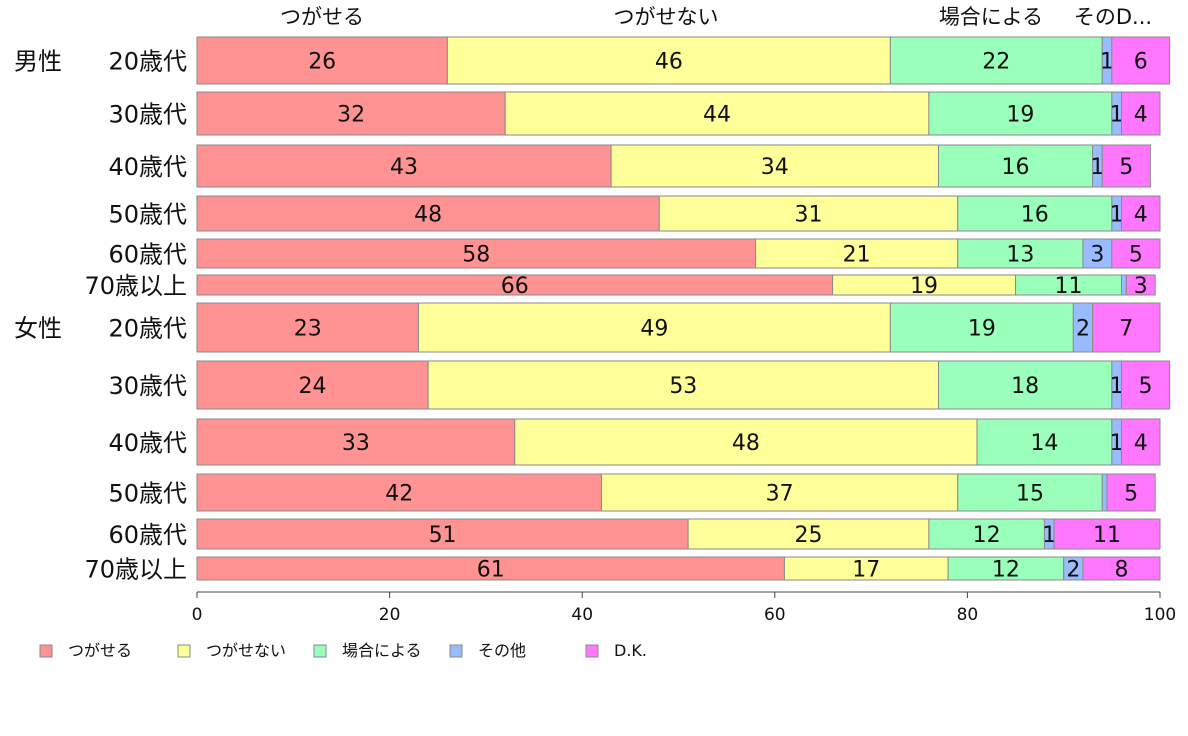 This screenshot has width=1188, height=736. I want to click on data-label-7-3: 19, so click(982, 329).